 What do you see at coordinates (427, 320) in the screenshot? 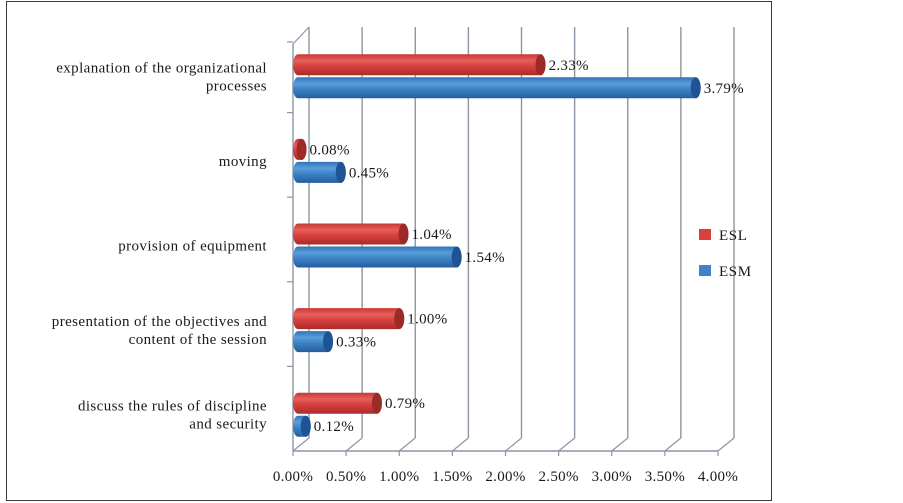
I see `data-label: 1.00%` at bounding box center [427, 320].